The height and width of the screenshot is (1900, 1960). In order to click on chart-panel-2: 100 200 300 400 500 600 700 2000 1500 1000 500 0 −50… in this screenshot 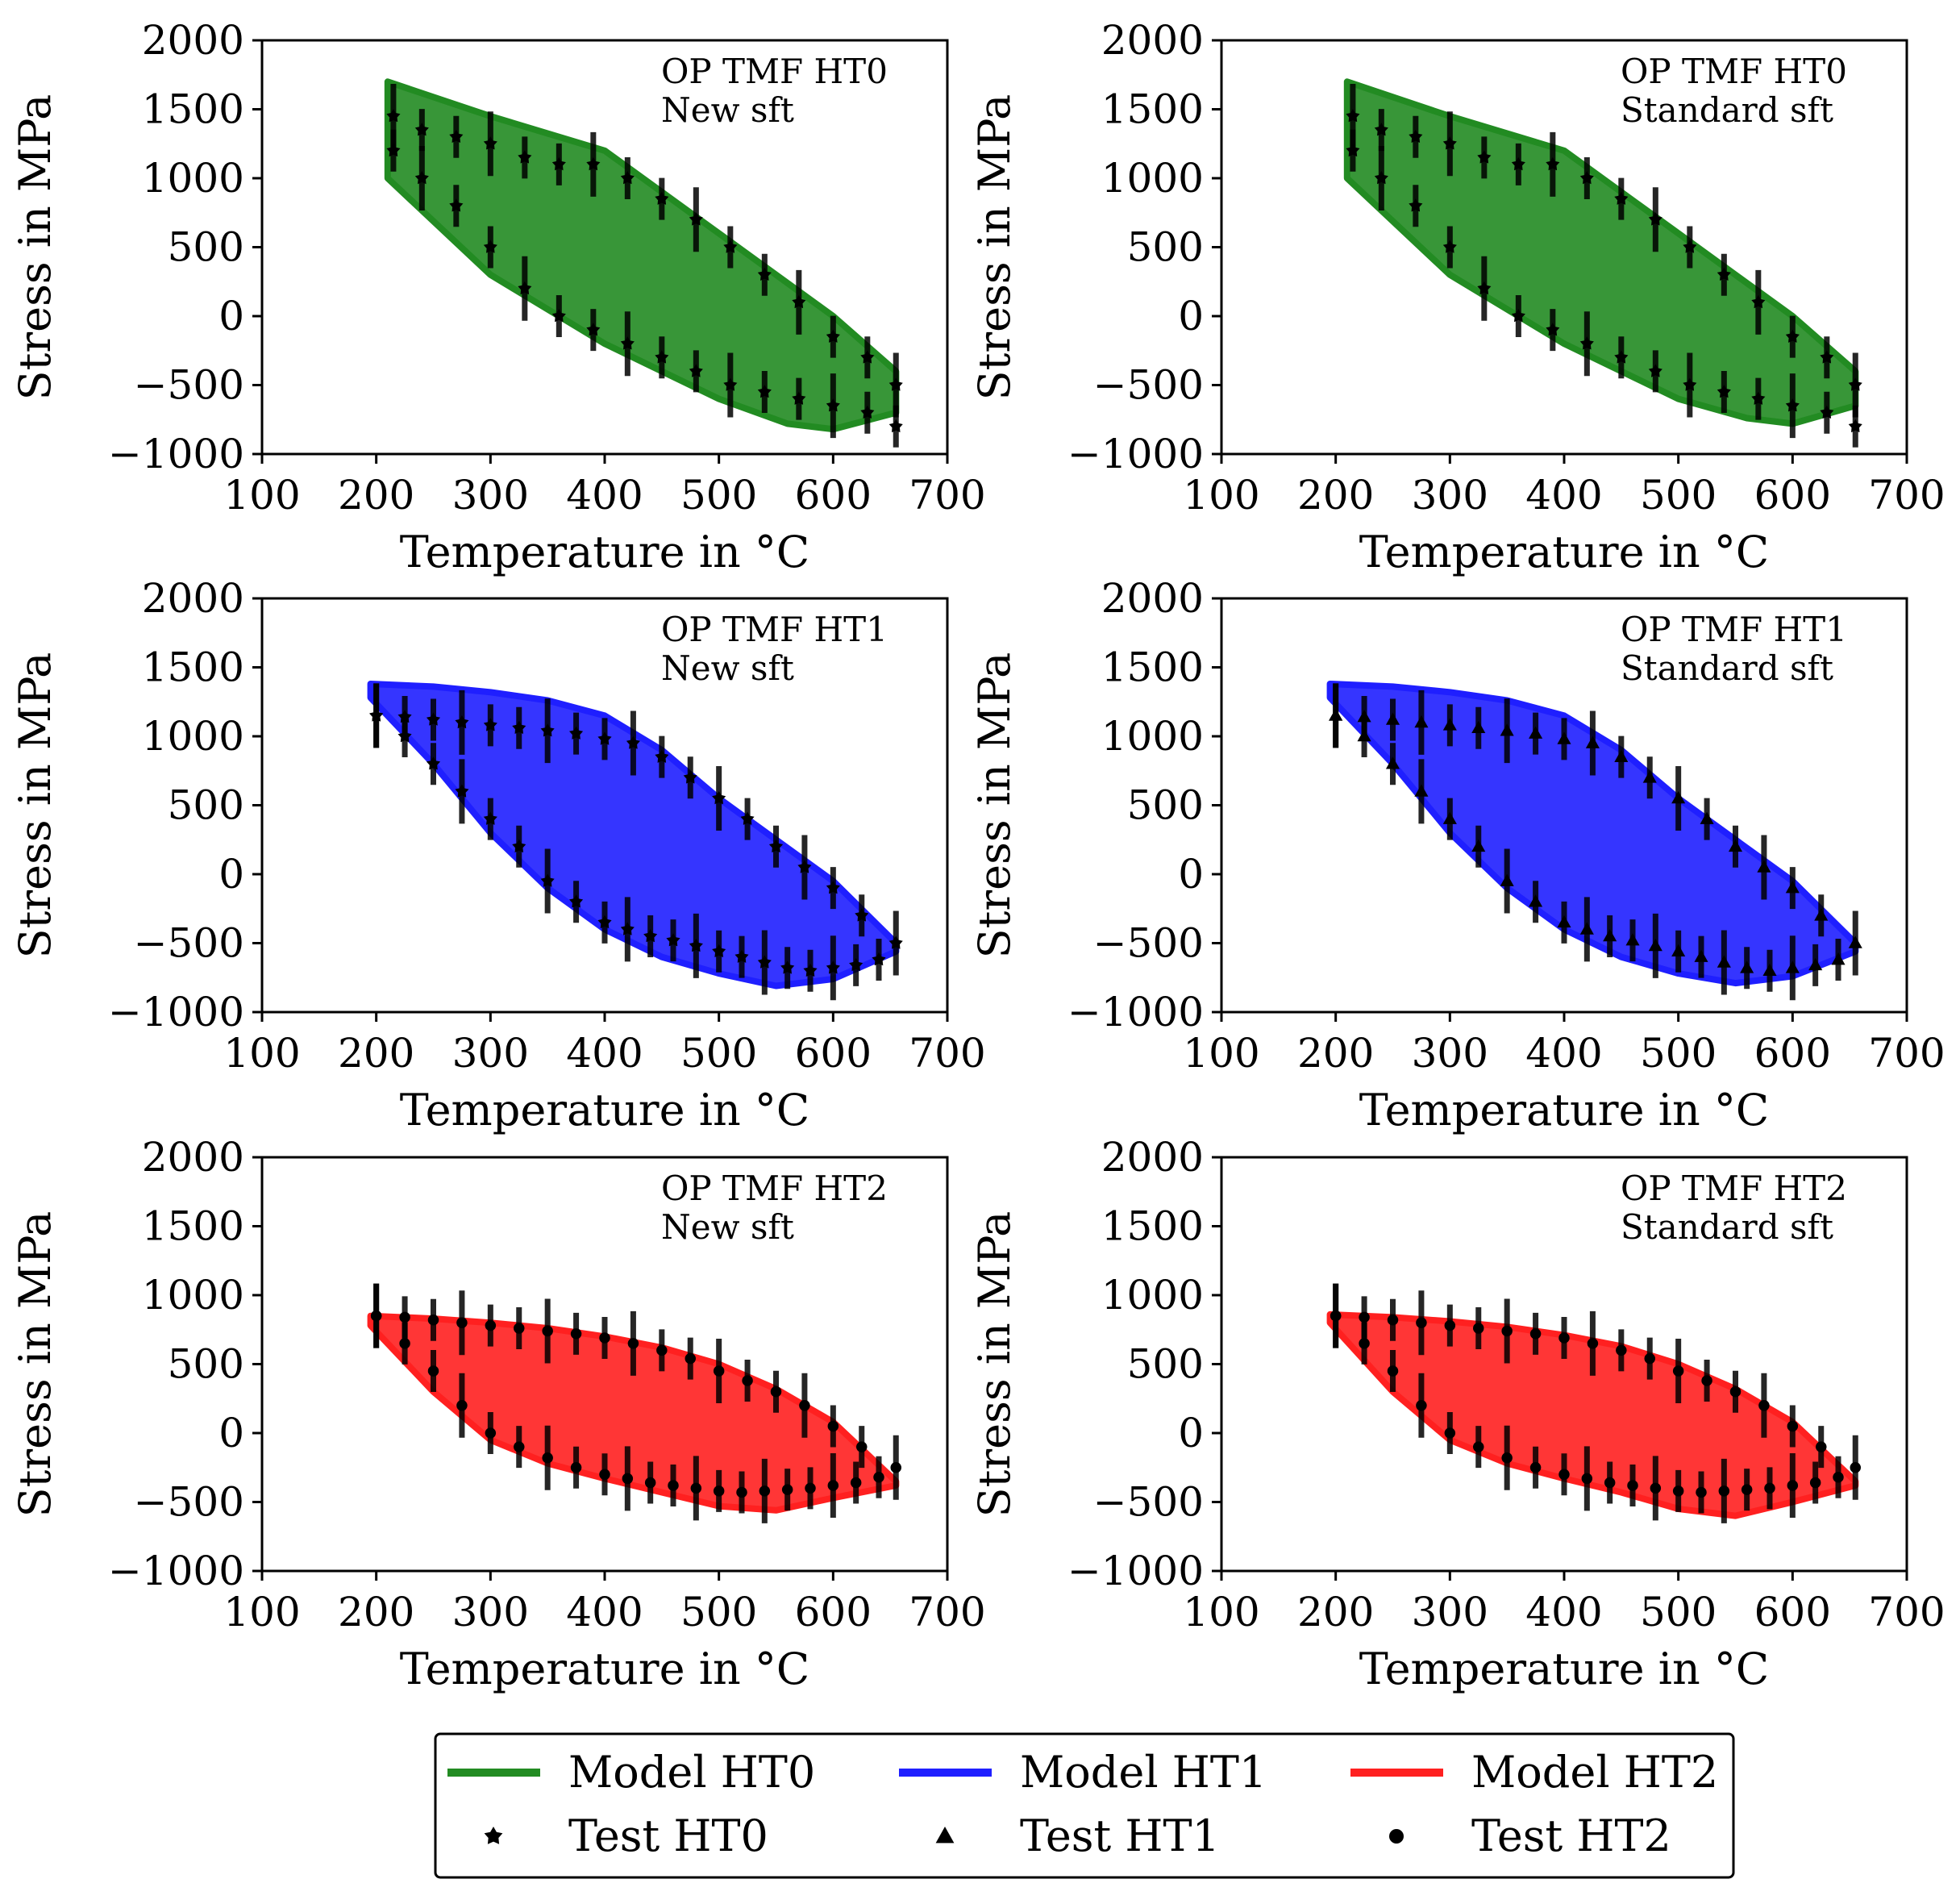, I will do `click(1457, 297)`.